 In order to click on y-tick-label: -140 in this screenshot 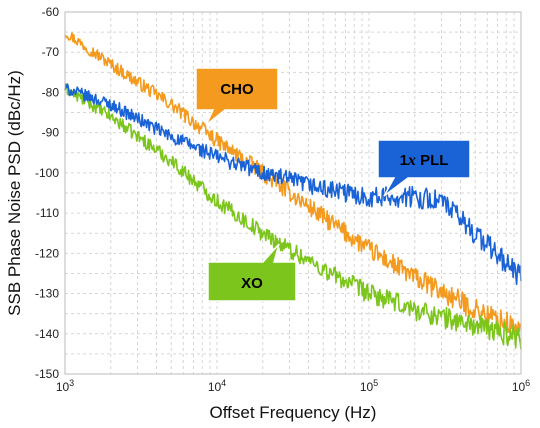, I will do `click(47, 334)`.